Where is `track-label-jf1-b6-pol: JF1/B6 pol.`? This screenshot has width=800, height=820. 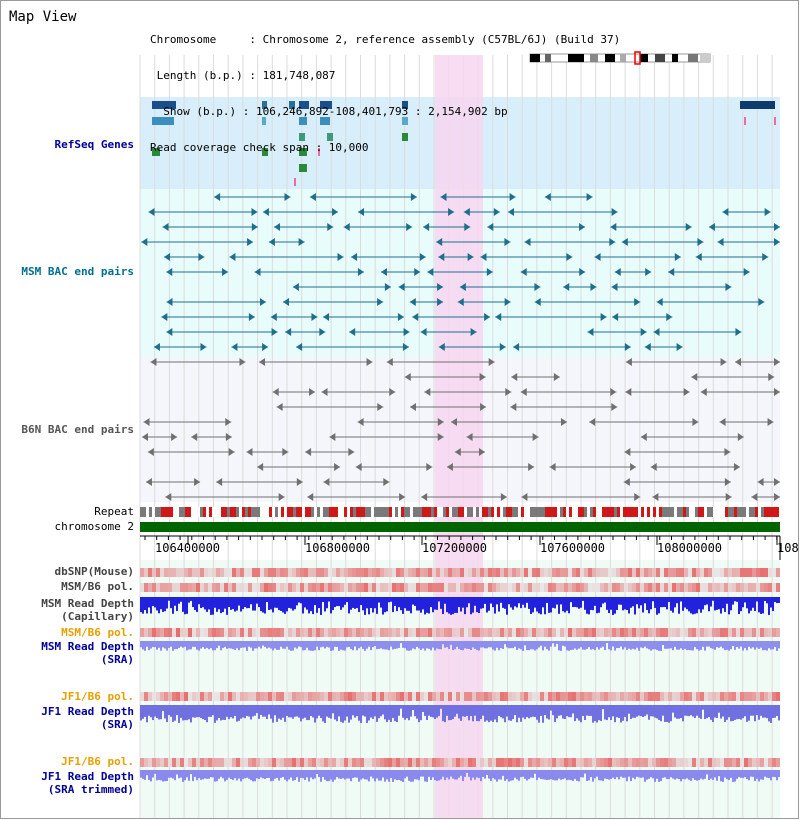
track-label-jf1-b6-pol: JF1/B6 pol. is located at coordinates (97, 696).